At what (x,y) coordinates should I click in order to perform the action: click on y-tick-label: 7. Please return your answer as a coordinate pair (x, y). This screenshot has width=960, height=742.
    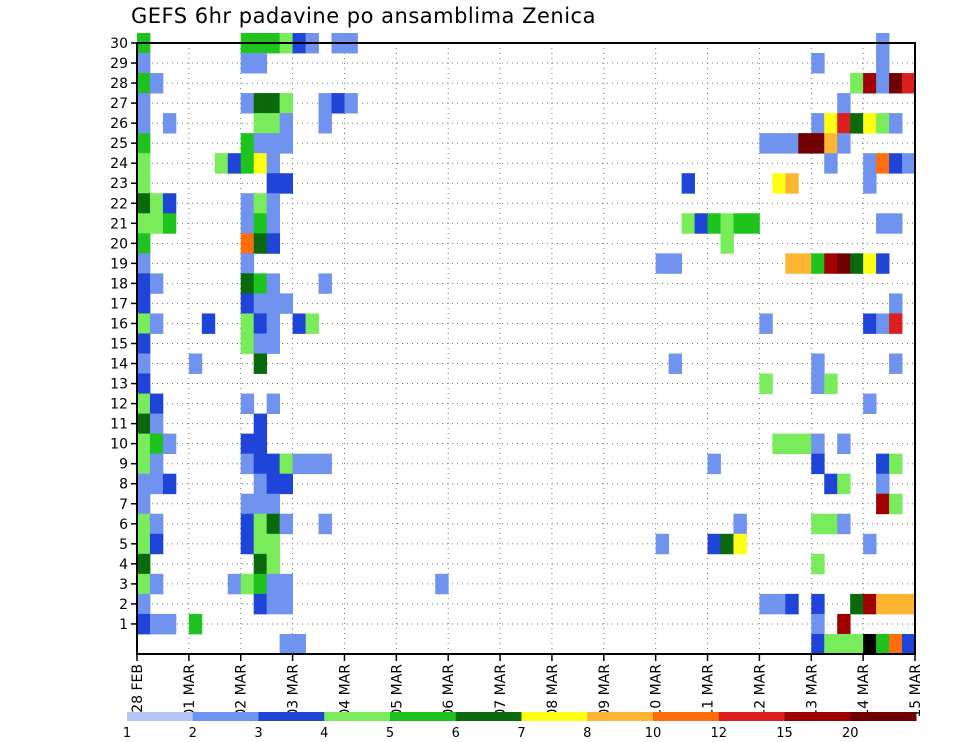
    Looking at the image, I should click on (123, 505).